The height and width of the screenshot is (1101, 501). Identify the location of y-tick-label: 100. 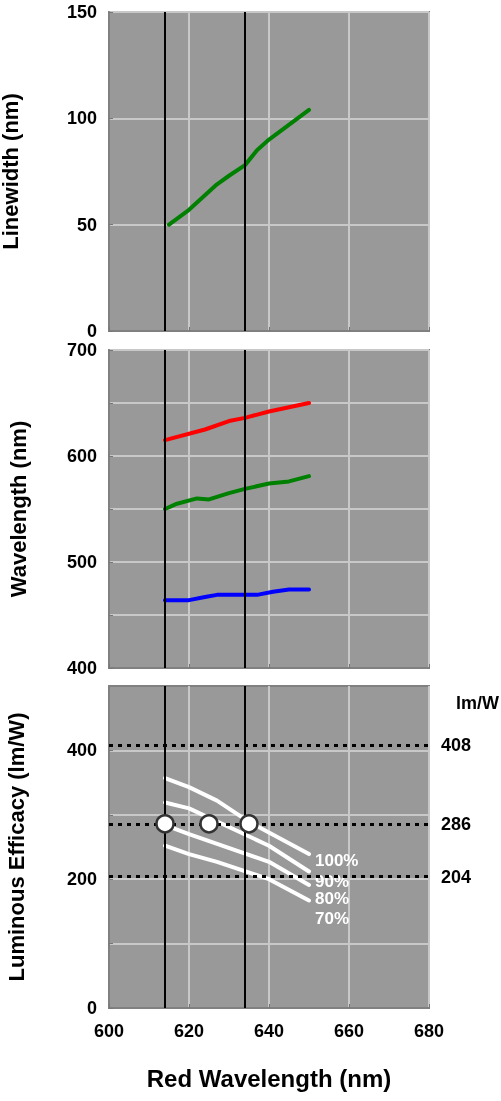
(81, 118).